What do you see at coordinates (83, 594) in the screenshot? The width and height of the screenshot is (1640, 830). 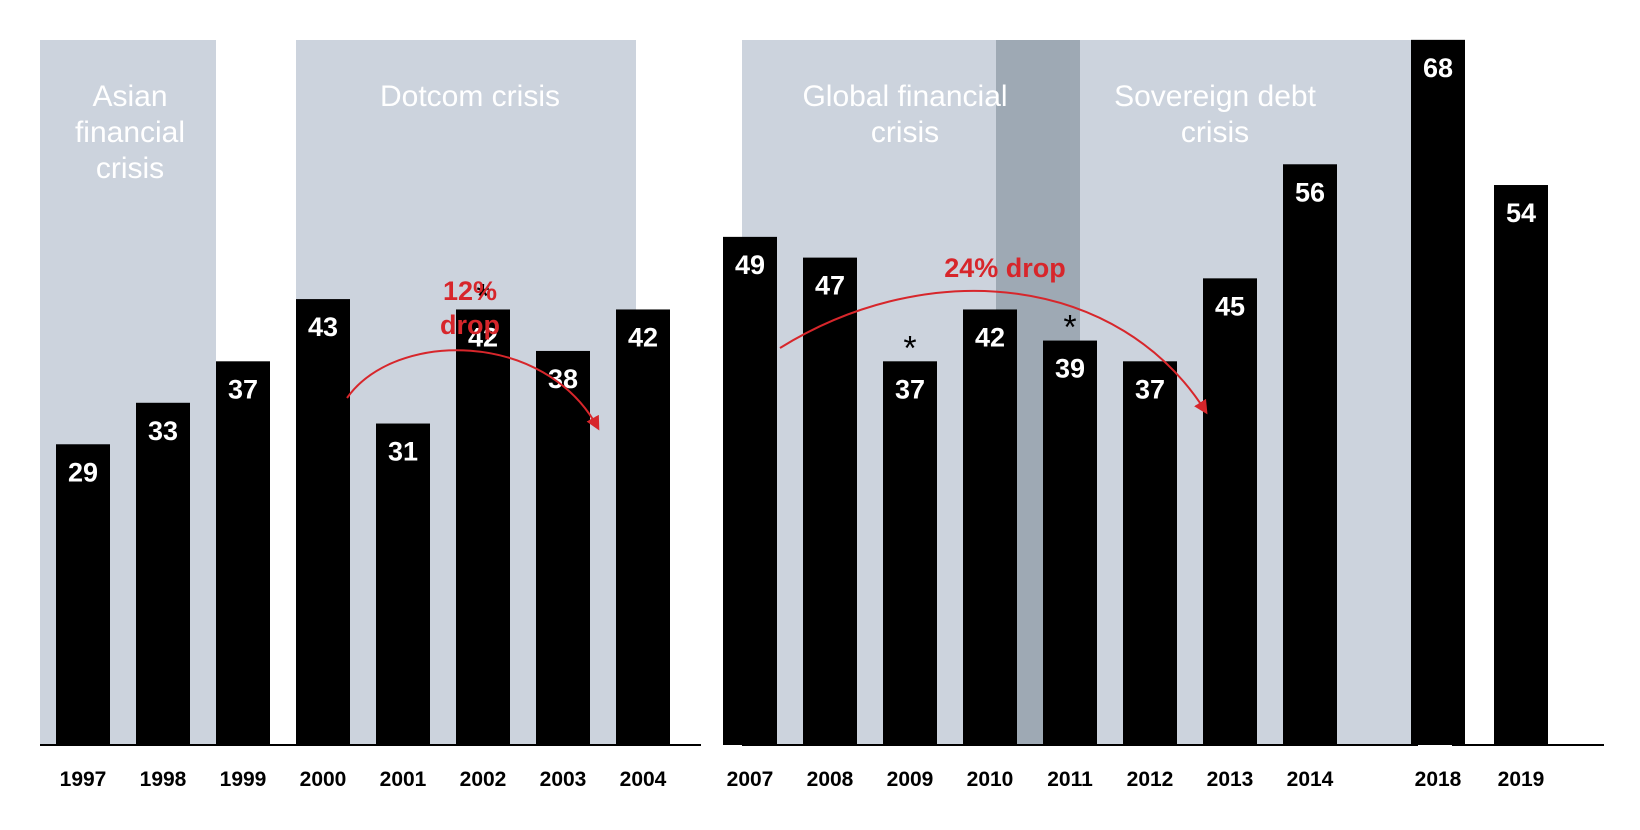 I see `bar-1997` at bounding box center [83, 594].